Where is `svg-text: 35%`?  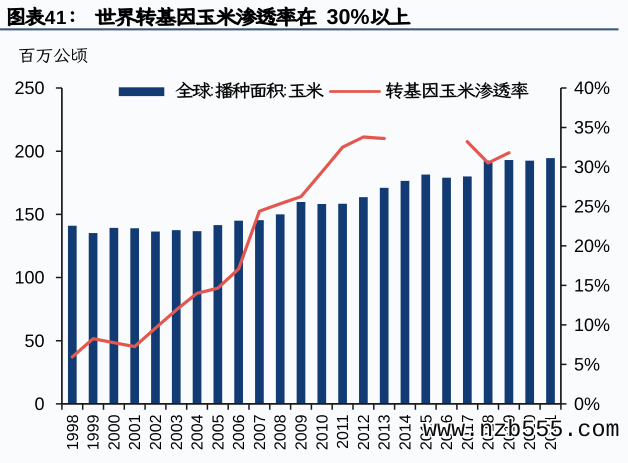 svg-text: 35% is located at coordinates (592, 128).